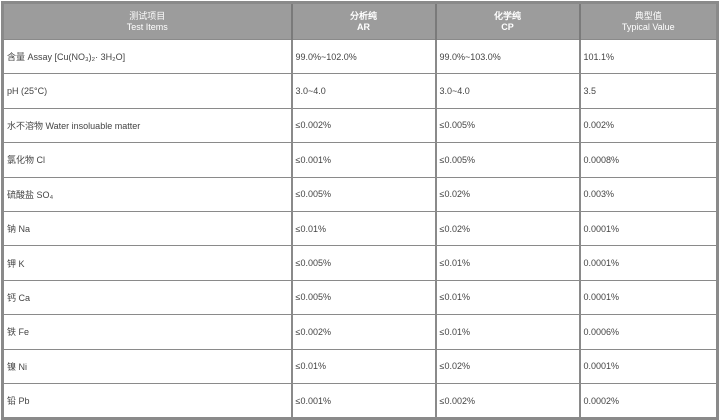  What do you see at coordinates (648, 15) in the screenshot?
I see `header-cn: 典型值` at bounding box center [648, 15].